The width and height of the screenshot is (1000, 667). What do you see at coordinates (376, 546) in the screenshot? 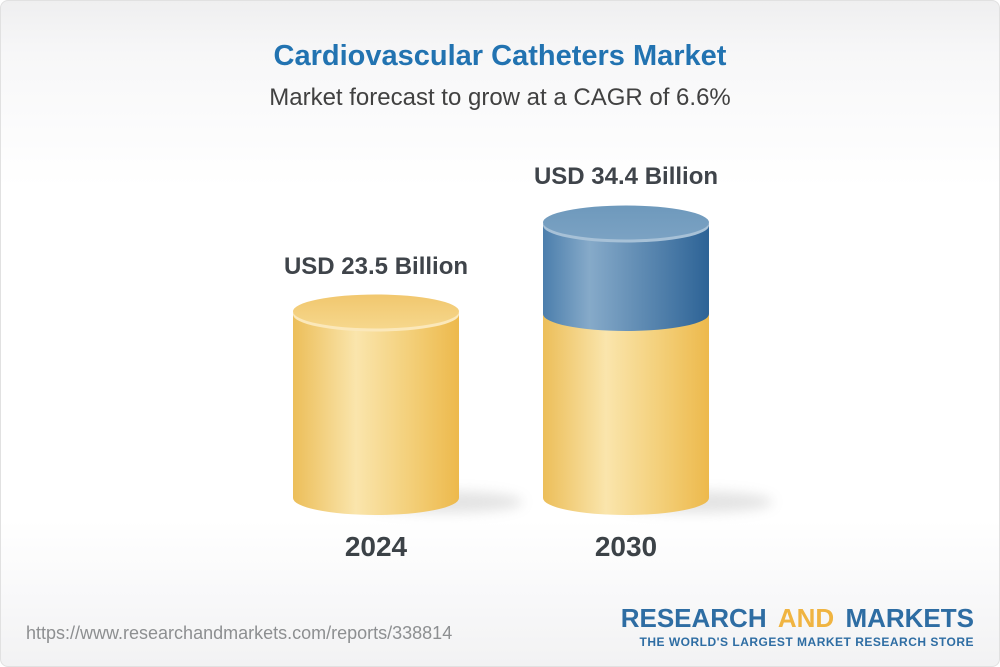
I see `category-label-2024: 2024` at bounding box center [376, 546].